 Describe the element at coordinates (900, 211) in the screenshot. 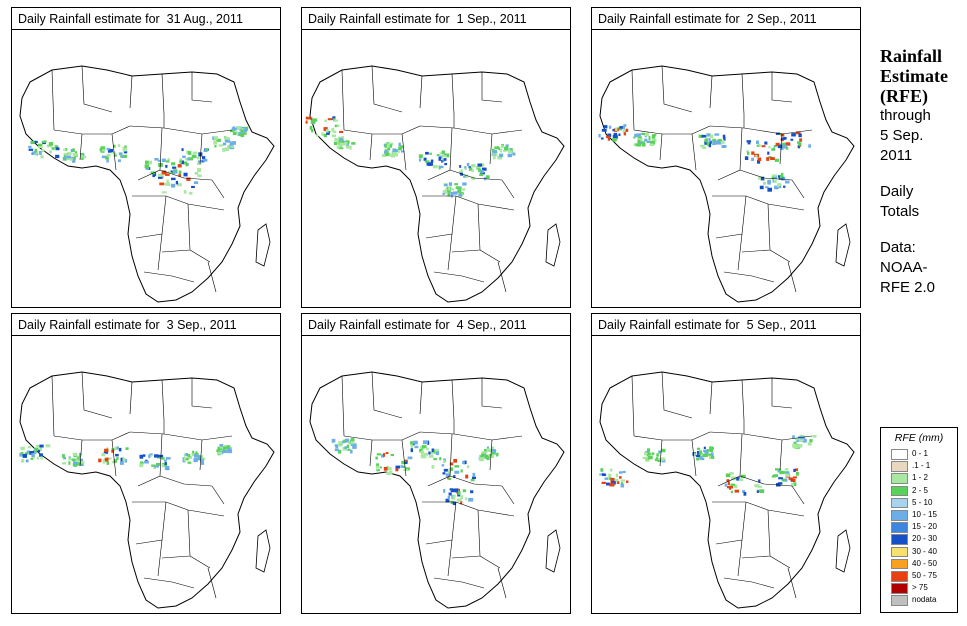

I see `caption-totals-line: Totals` at that location.